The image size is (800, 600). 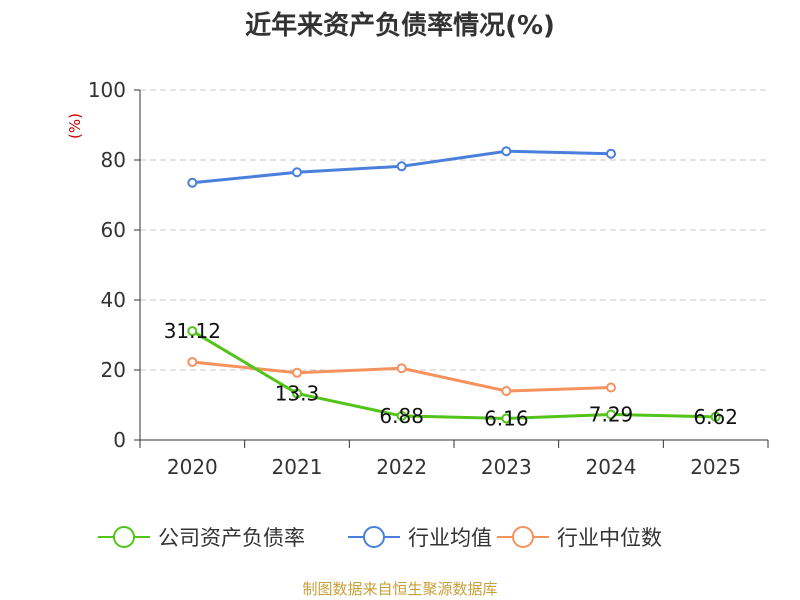 I want to click on x-tick-label: 2023, so click(x=506, y=467).